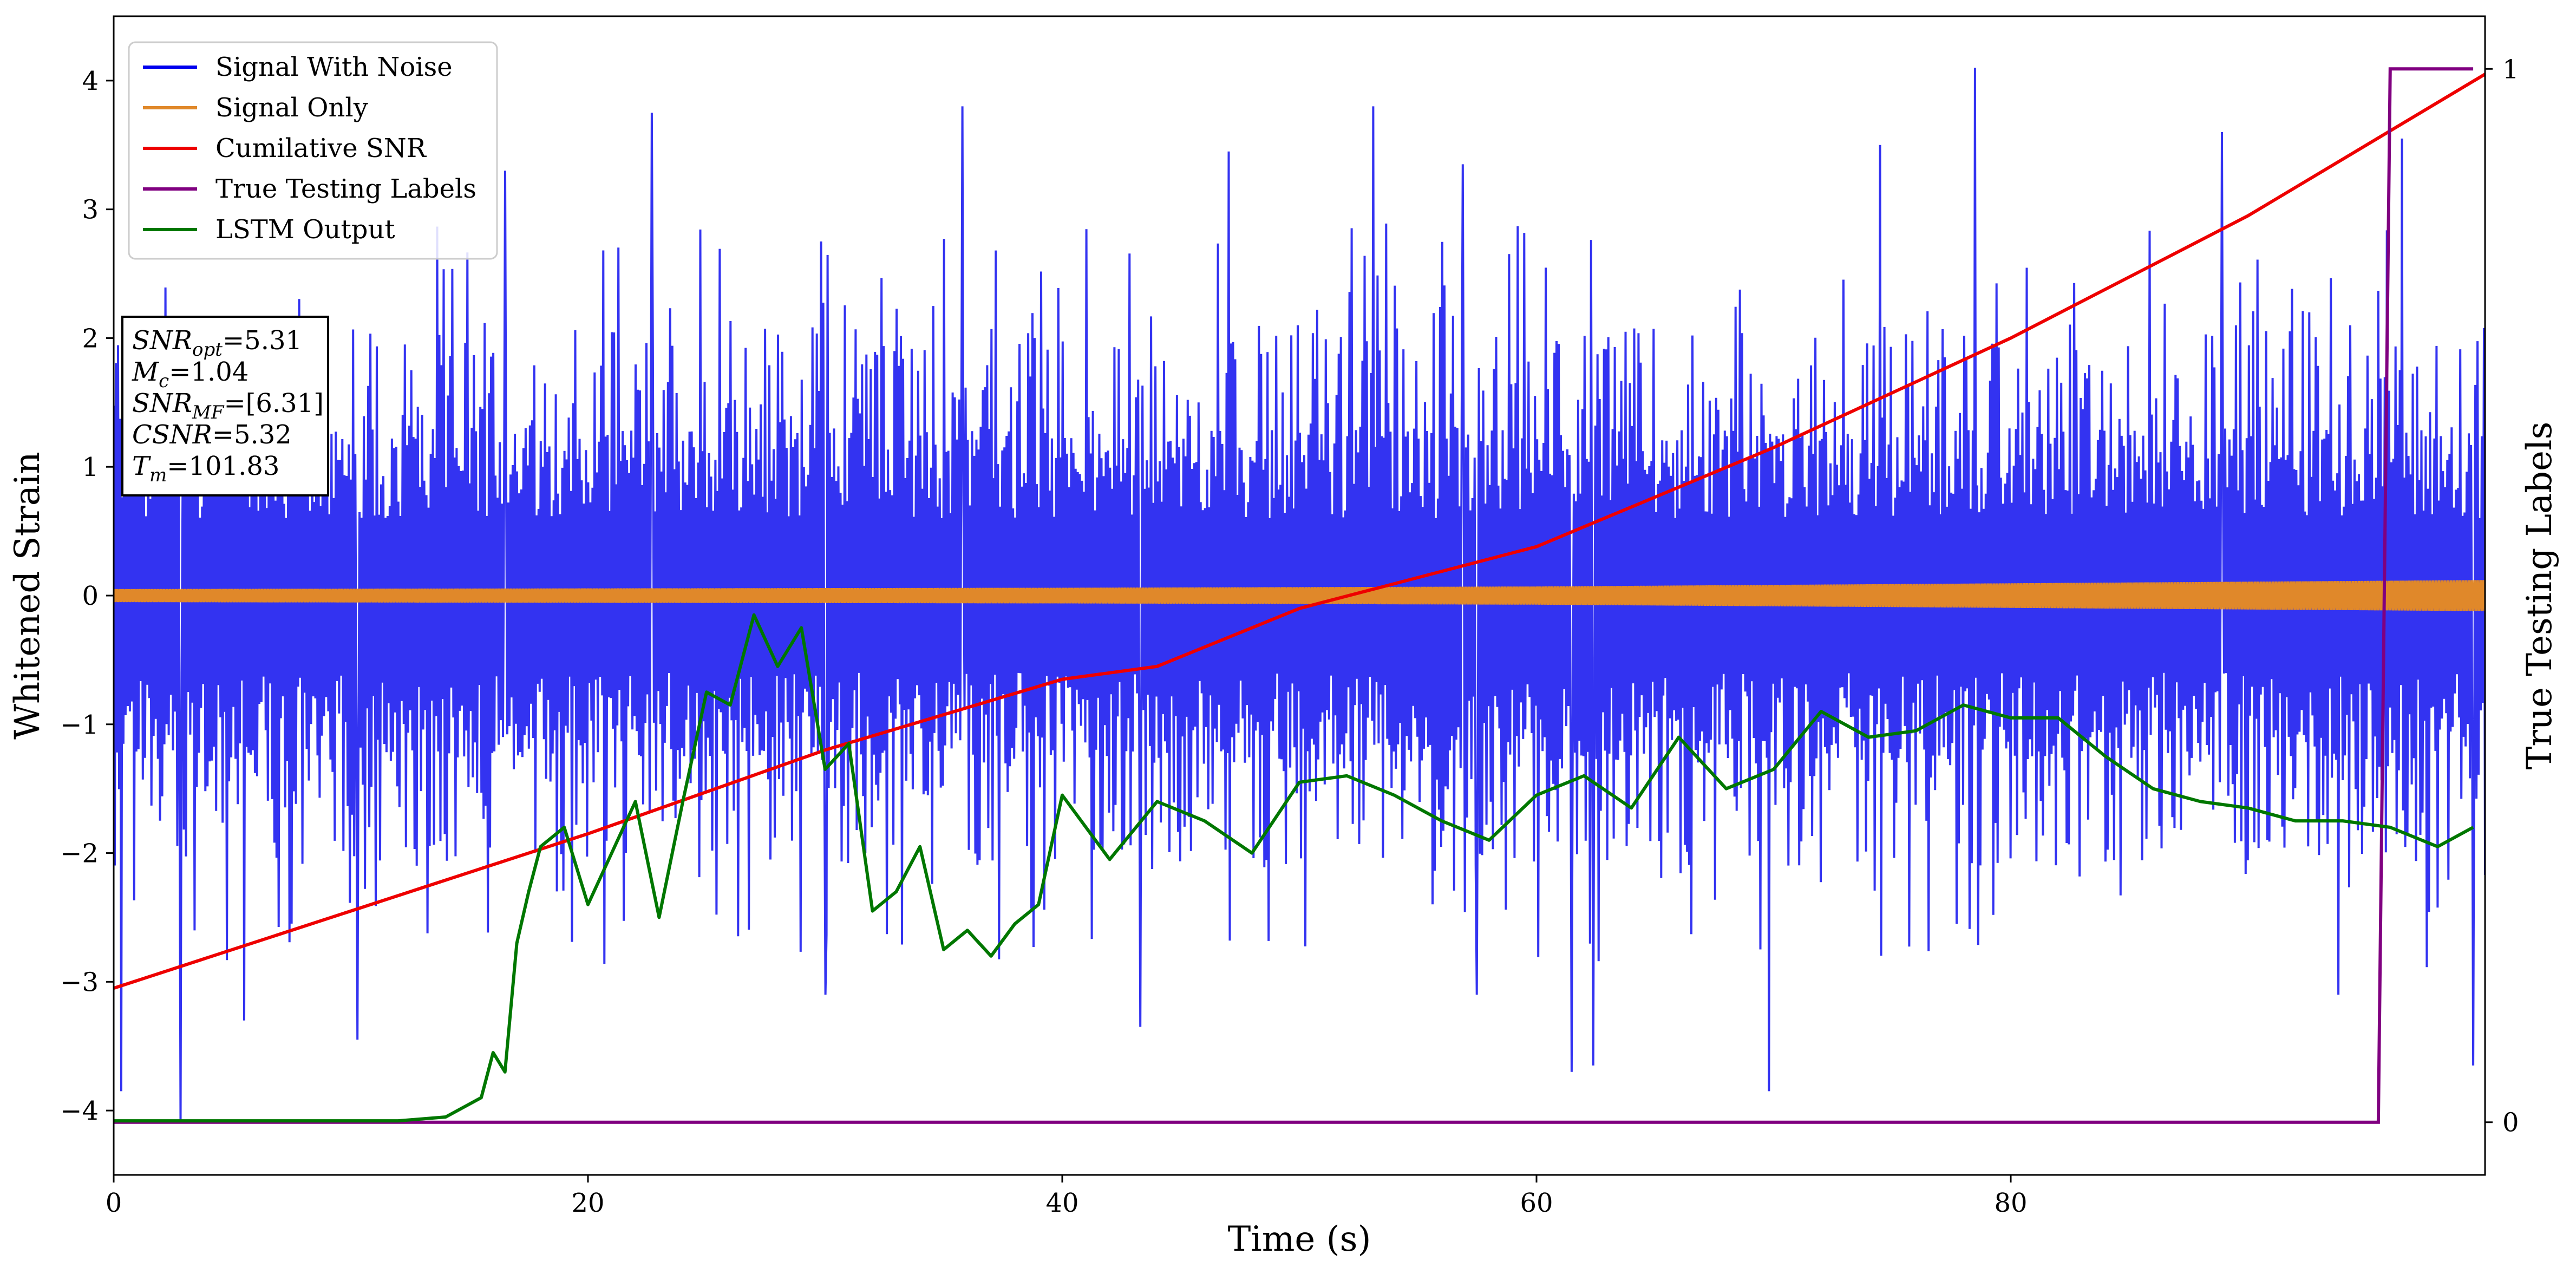 Image resolution: width=2576 pixels, height=1274 pixels. Describe the element at coordinates (190, 374) in the screenshot. I see `annotation-line: Mc=1.04` at that location.